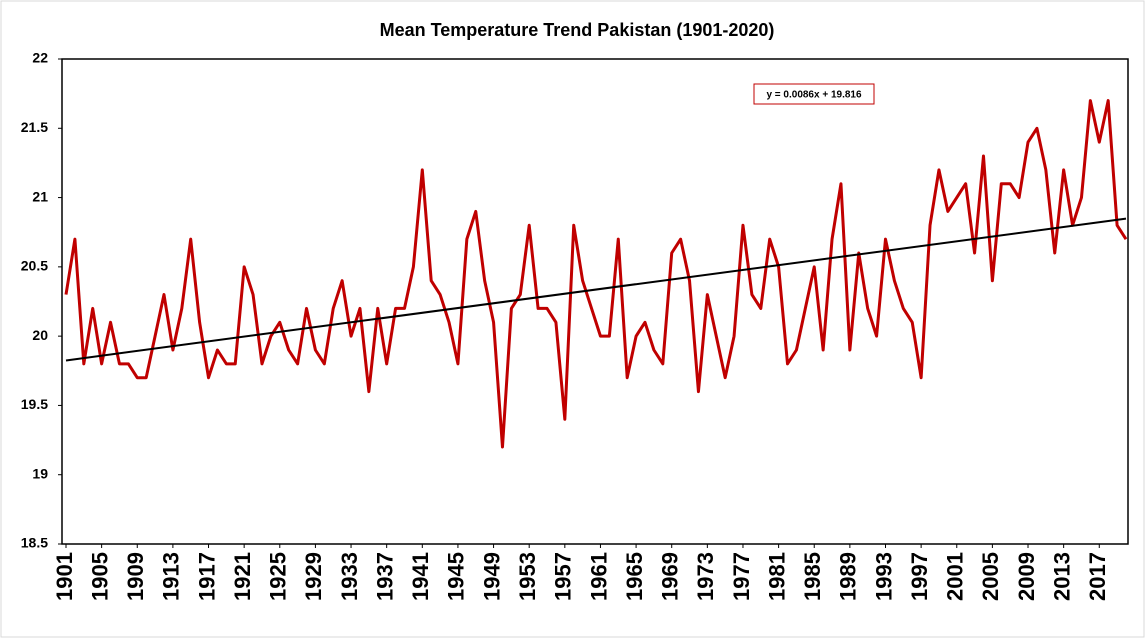 The image size is (1146, 639). What do you see at coordinates (34, 127) in the screenshot?
I see `y-tick-label: 21.5` at bounding box center [34, 127].